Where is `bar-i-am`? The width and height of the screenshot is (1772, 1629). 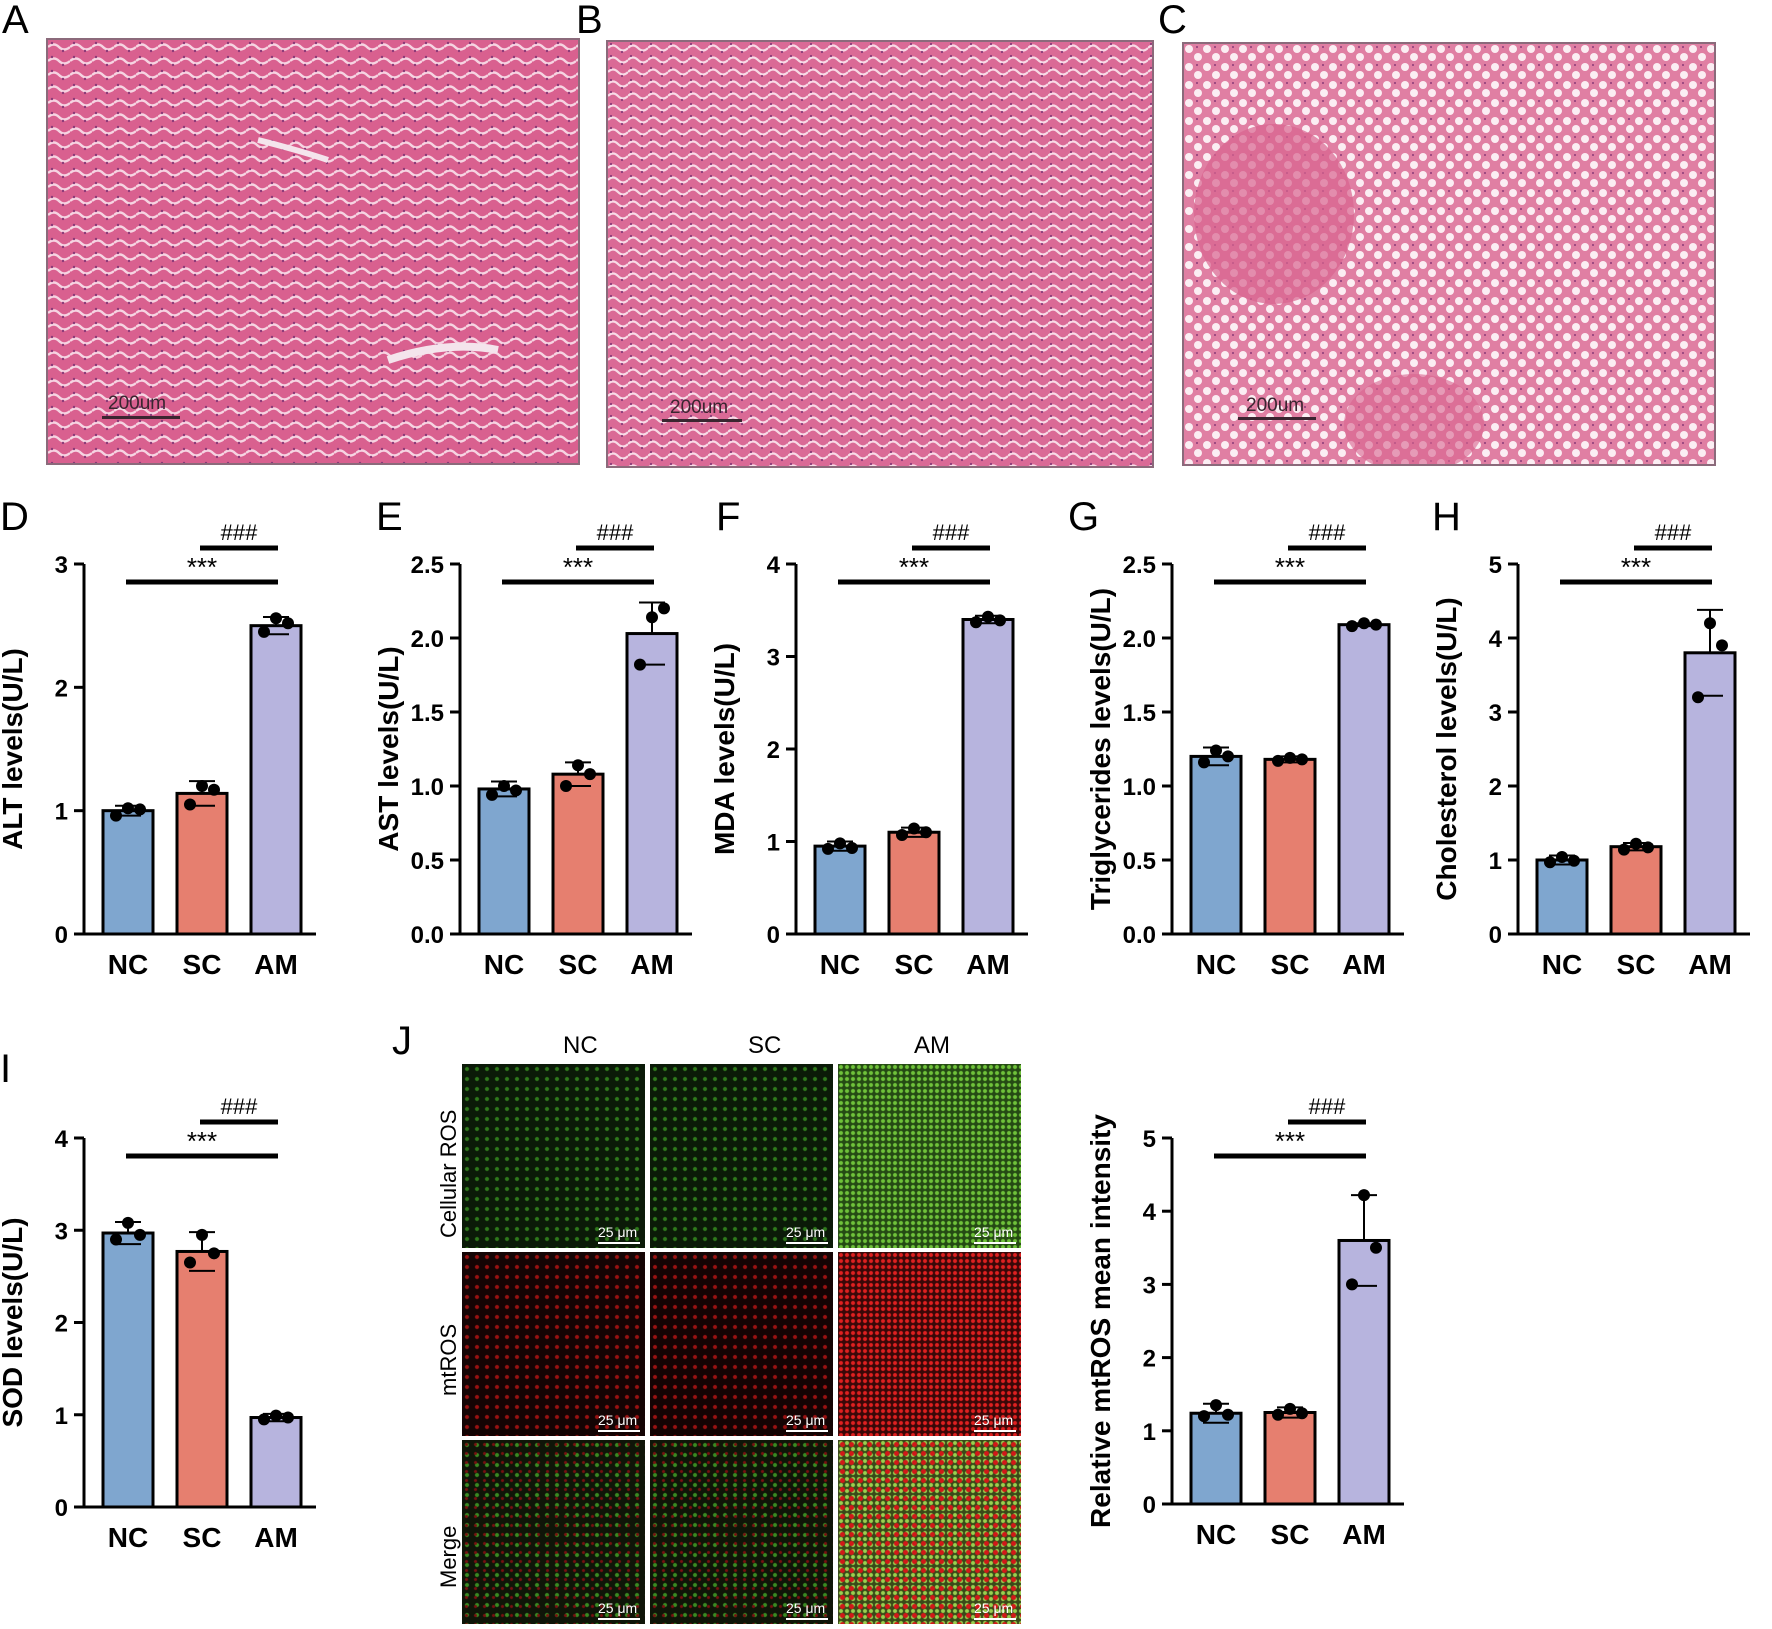 bar-i-am is located at coordinates (276, 1462).